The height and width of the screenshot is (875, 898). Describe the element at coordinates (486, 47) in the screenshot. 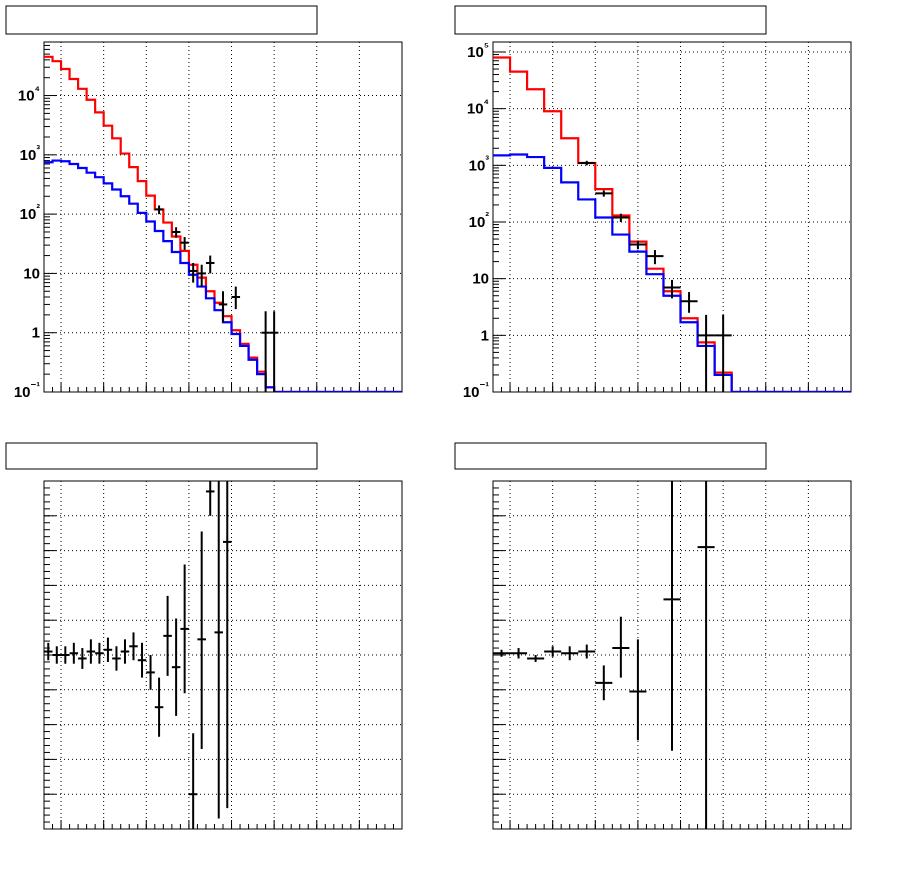

I see `y-tick-exponent: ⁵` at that location.